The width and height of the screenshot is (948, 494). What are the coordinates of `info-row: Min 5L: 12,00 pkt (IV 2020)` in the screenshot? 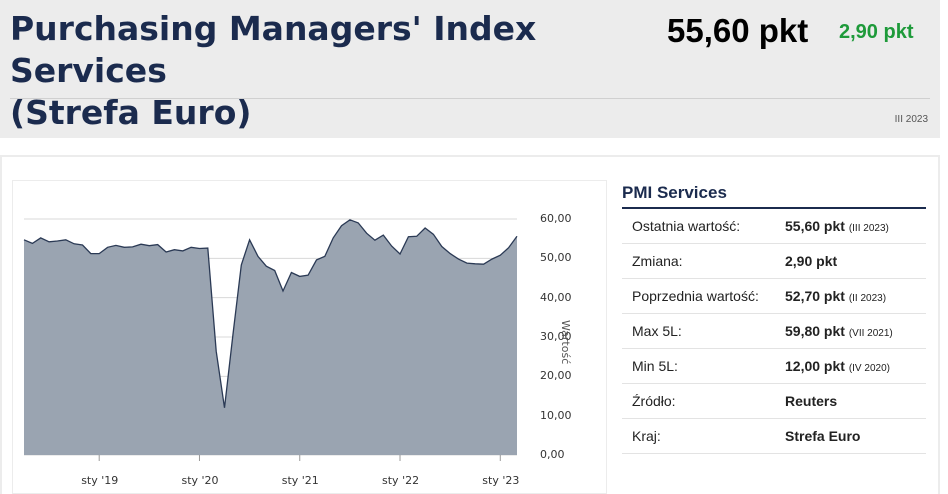 It's located at (774, 366).